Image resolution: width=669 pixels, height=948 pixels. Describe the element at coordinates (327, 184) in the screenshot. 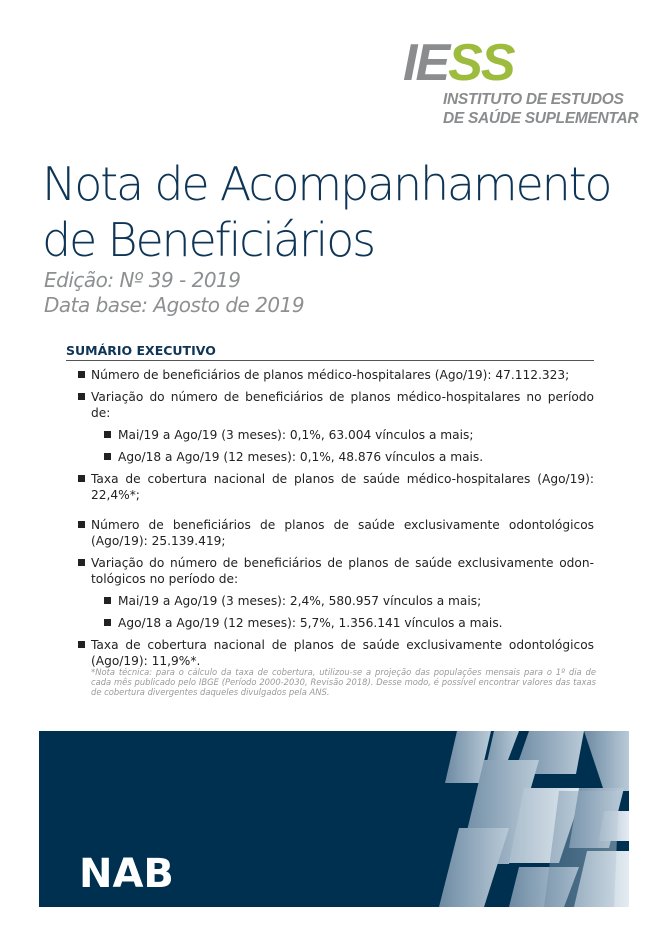

I see `title-line1: Nota de Acompanhamento` at that location.